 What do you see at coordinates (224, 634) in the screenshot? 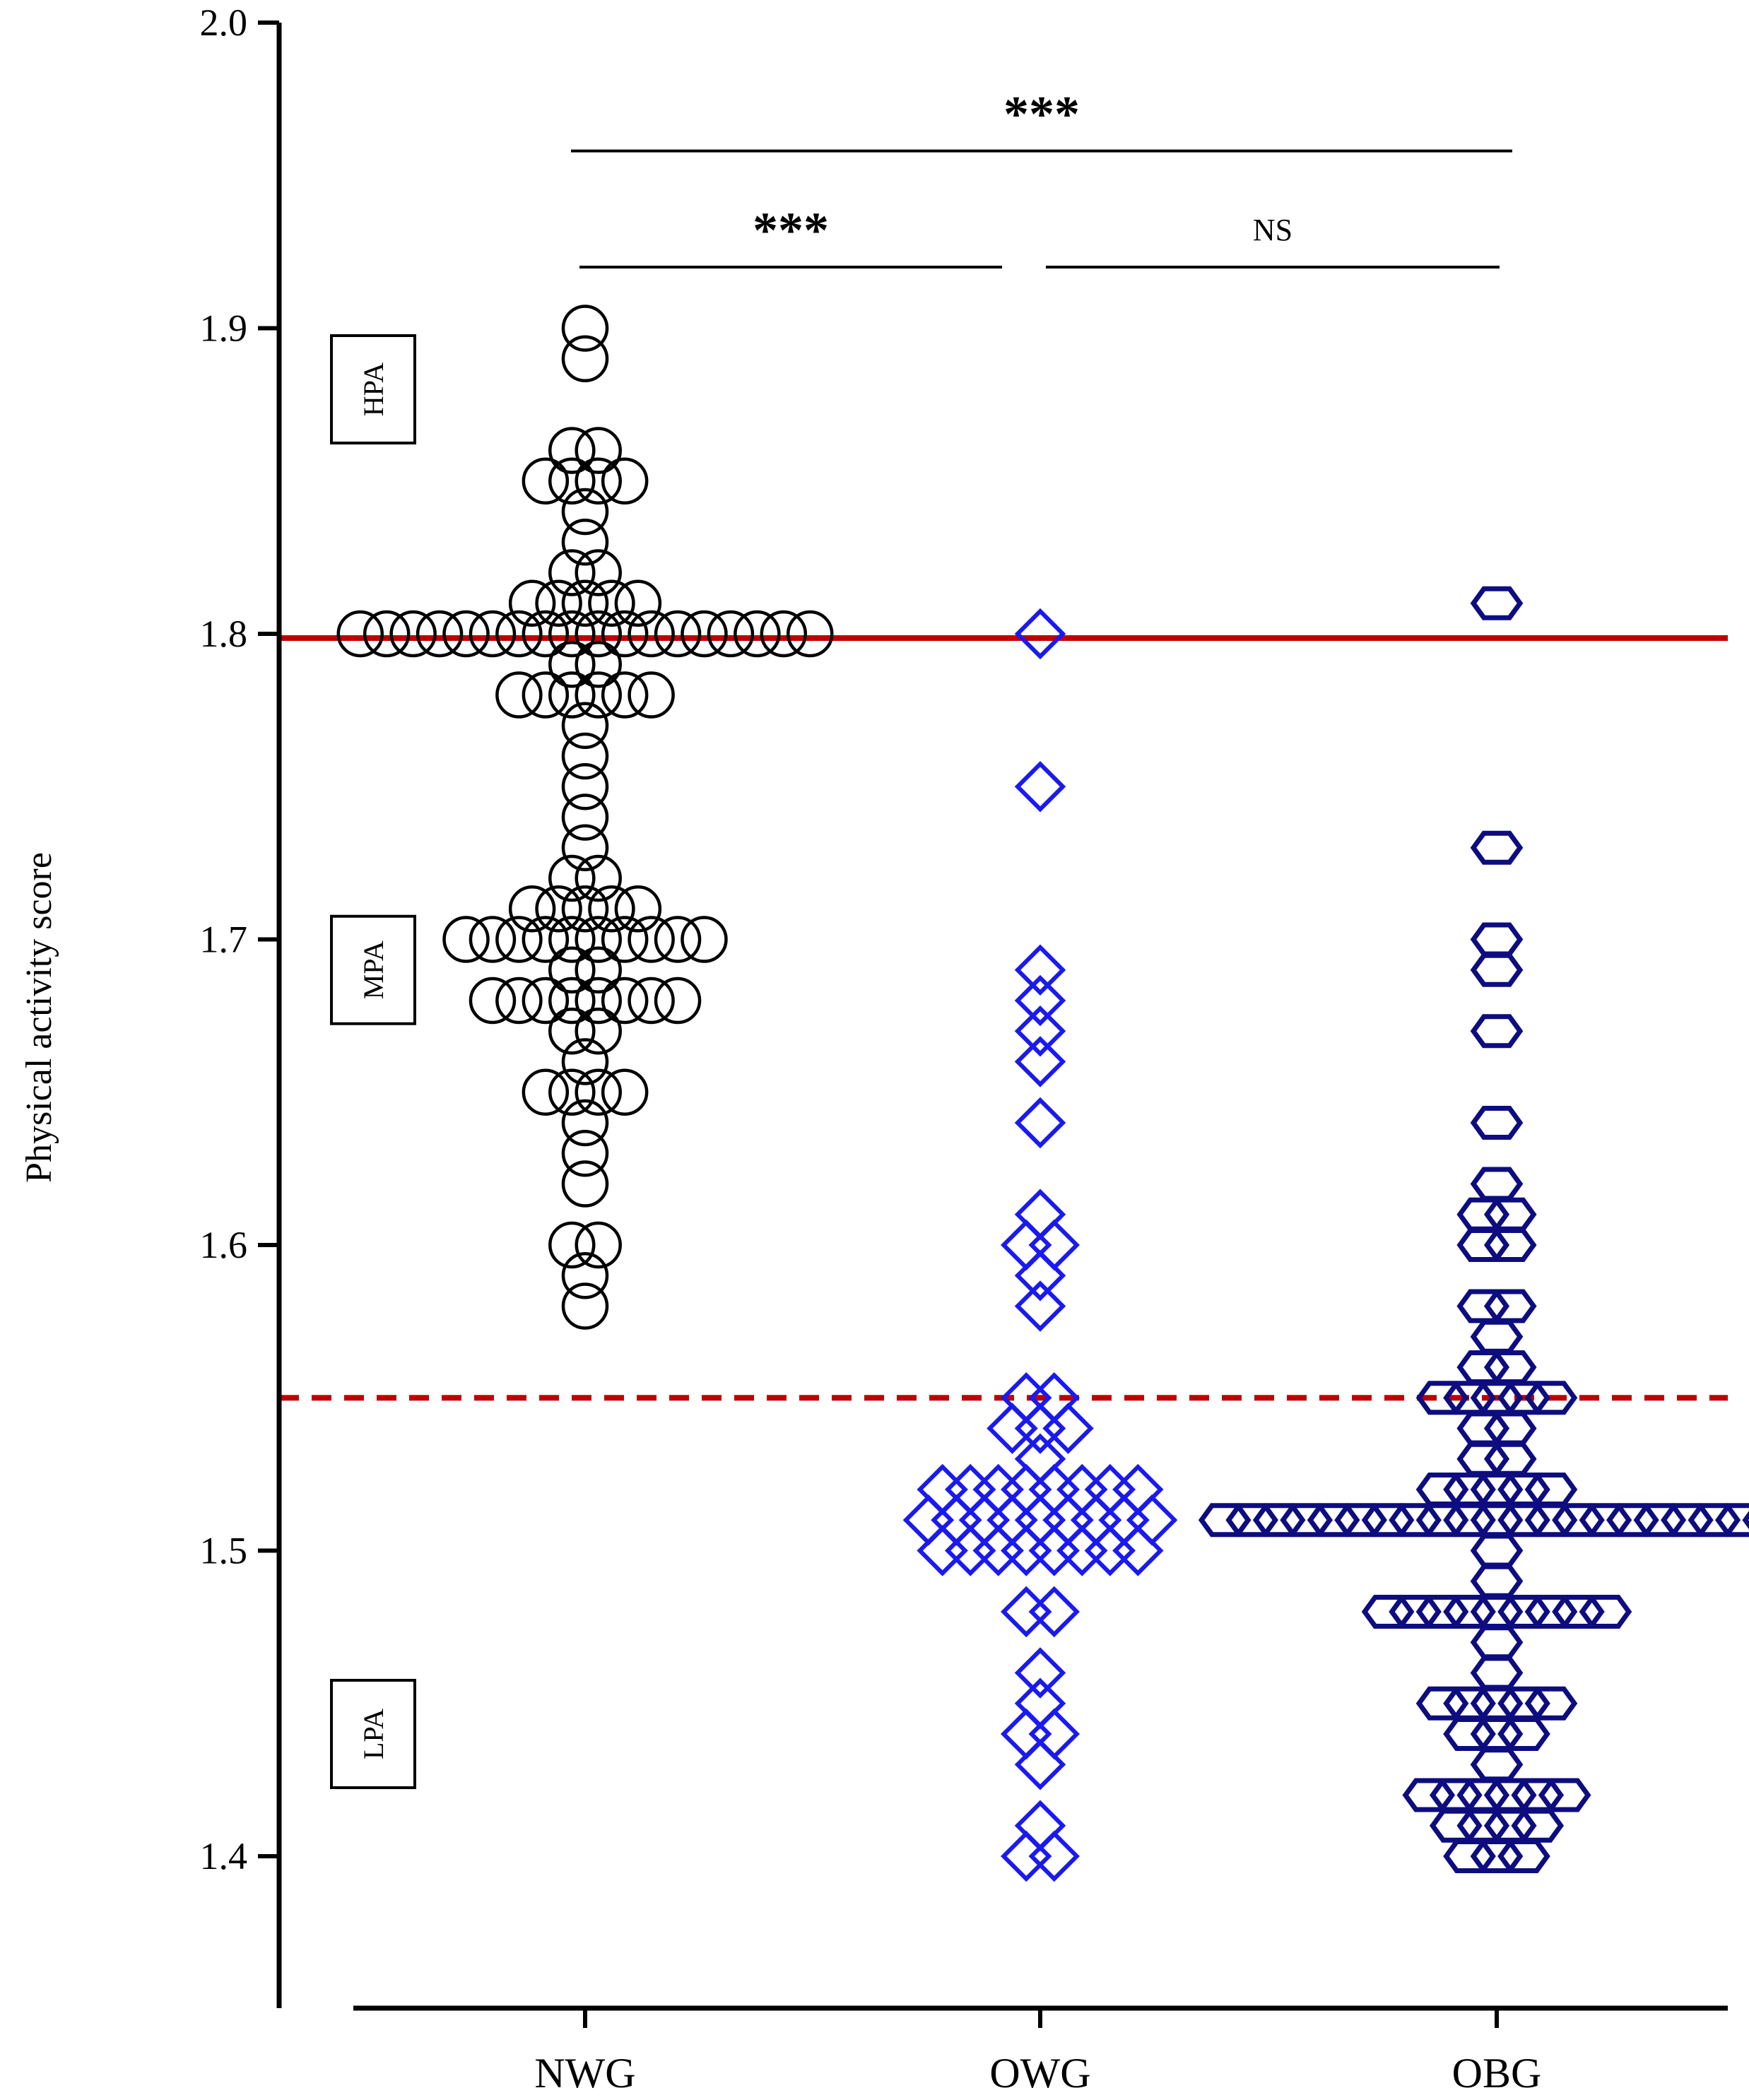
I see `y-tick-label: 1.8` at bounding box center [224, 634].